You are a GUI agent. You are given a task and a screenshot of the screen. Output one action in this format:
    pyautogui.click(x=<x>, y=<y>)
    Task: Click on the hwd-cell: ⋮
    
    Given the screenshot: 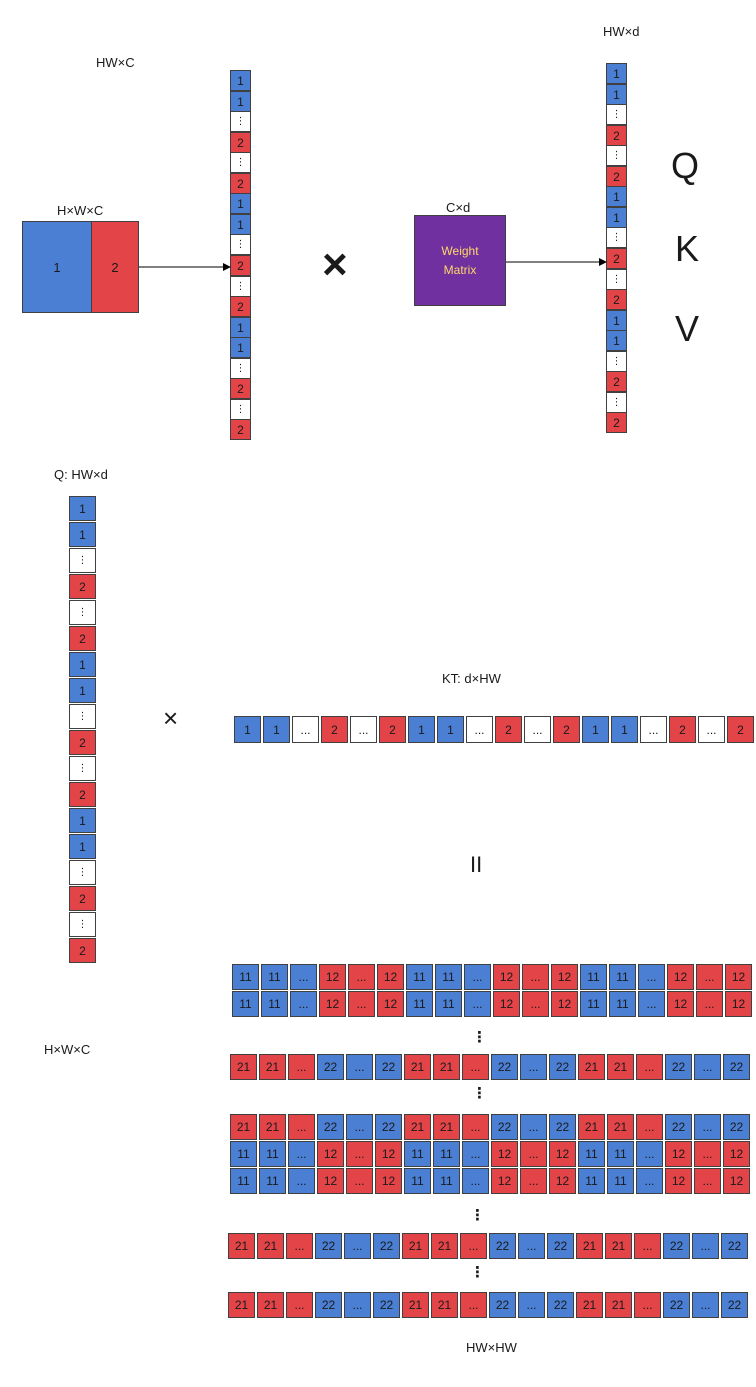 What is the action you would take?
    pyautogui.click(x=616, y=155)
    